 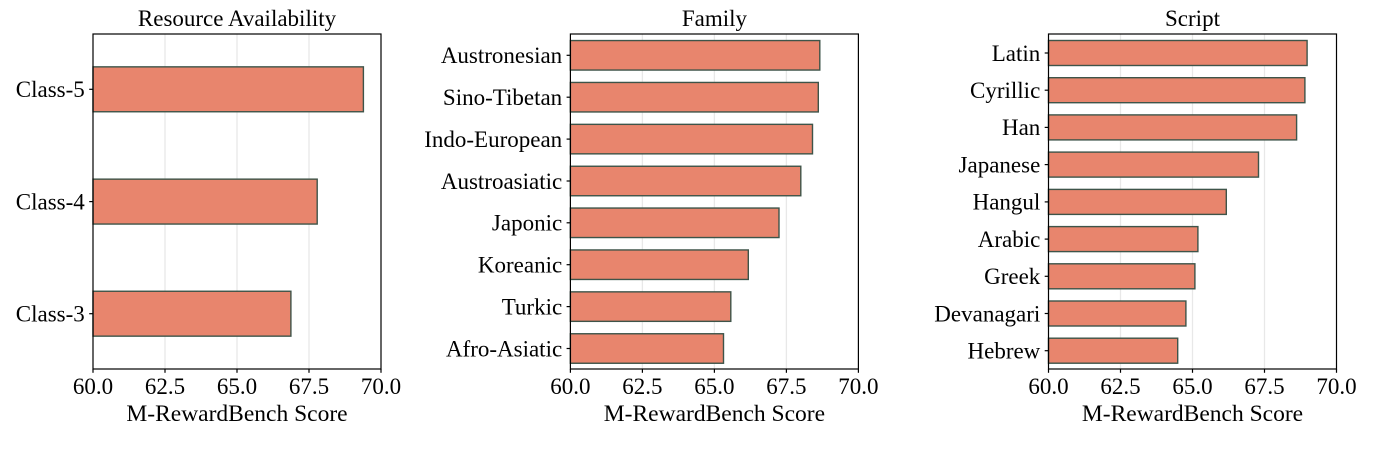 What do you see at coordinates (532, 306) in the screenshot?
I see `svg-text: Turkic` at bounding box center [532, 306].